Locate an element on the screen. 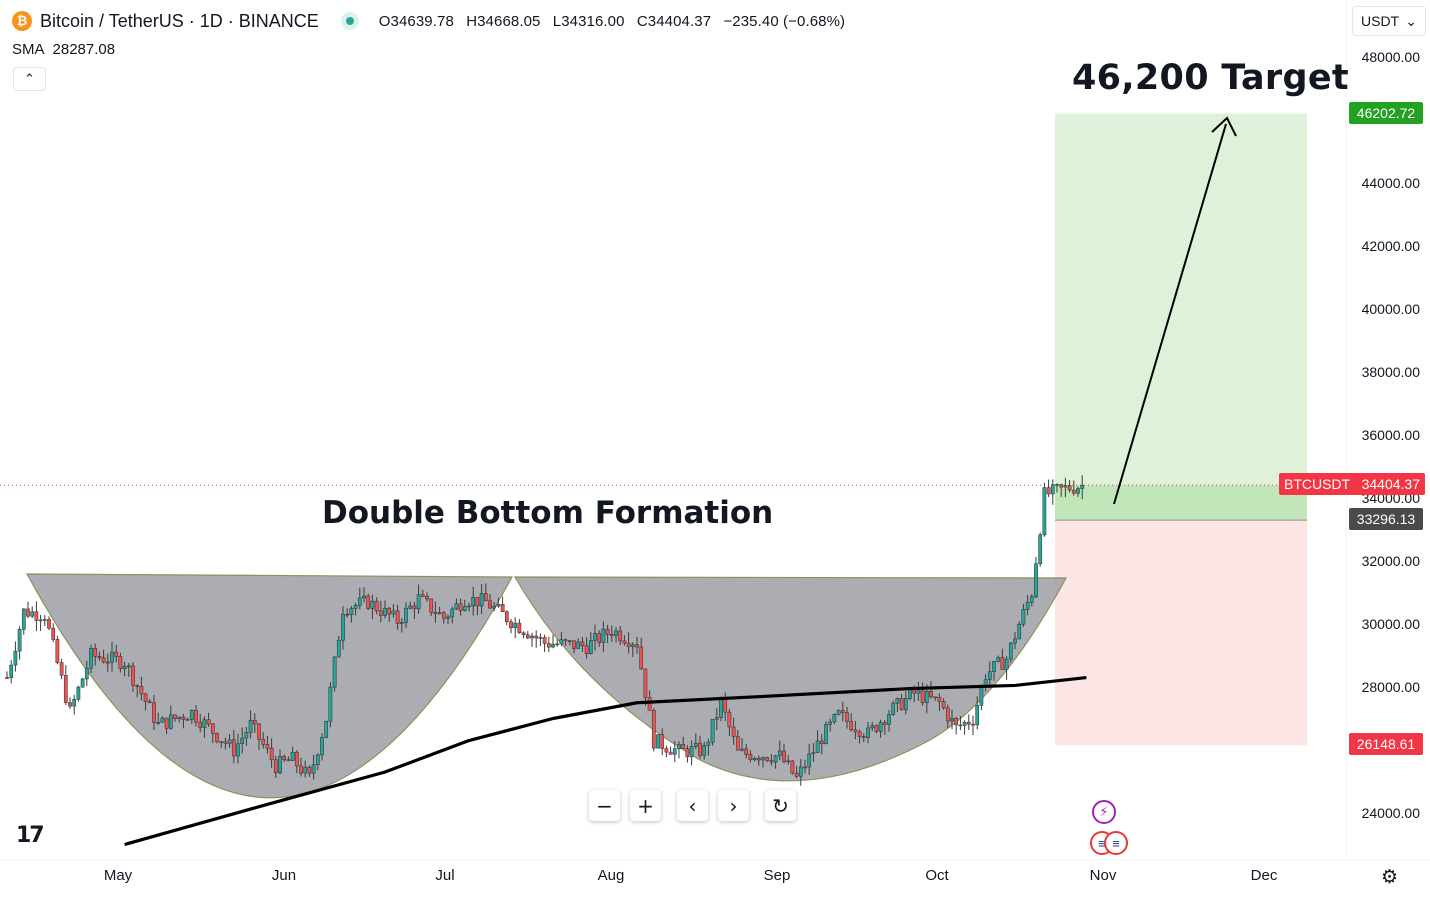 This screenshot has width=1430, height=907. gear-icon: ⚙ is located at coordinates (1390, 877).